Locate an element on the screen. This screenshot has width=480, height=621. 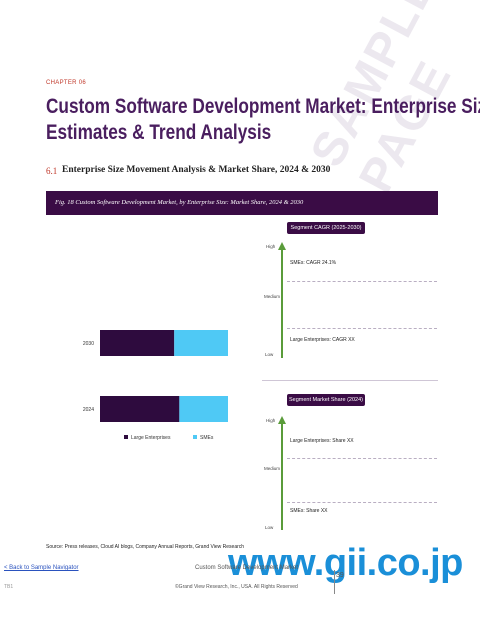
share-medium-label: Medium is located at coordinates (272, 468).